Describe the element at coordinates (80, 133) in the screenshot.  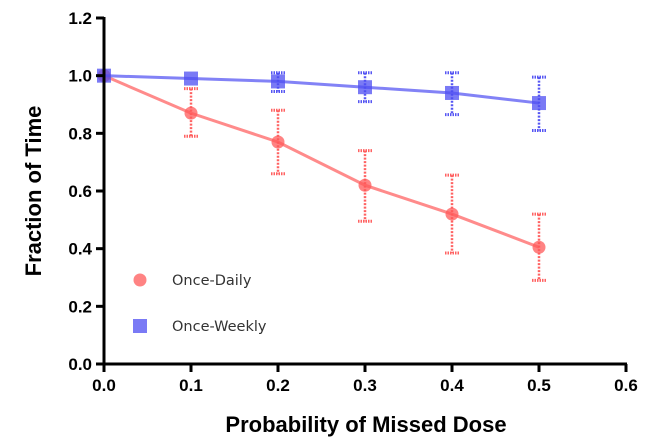
I see `y-tick-label: 0.8` at that location.